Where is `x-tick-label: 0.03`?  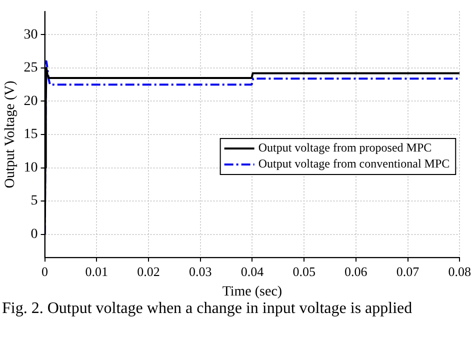 x-tick-label: 0.03 is located at coordinates (200, 271).